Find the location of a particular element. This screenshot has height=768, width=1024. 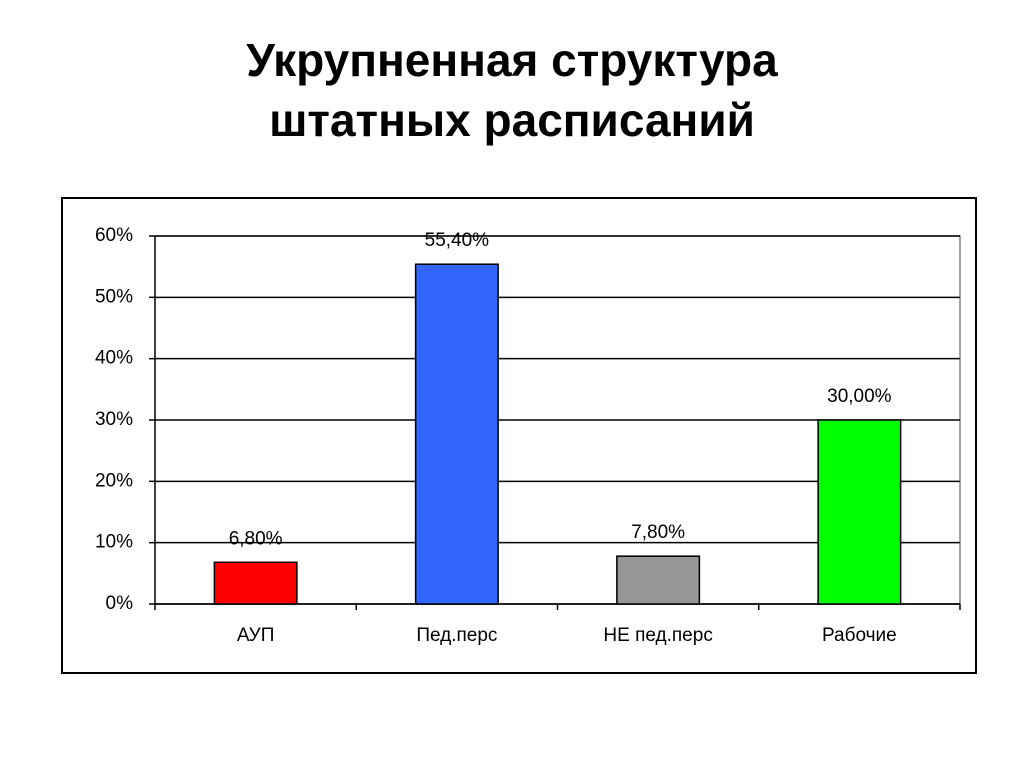

y-tick-label: 60% is located at coordinates (114, 235).